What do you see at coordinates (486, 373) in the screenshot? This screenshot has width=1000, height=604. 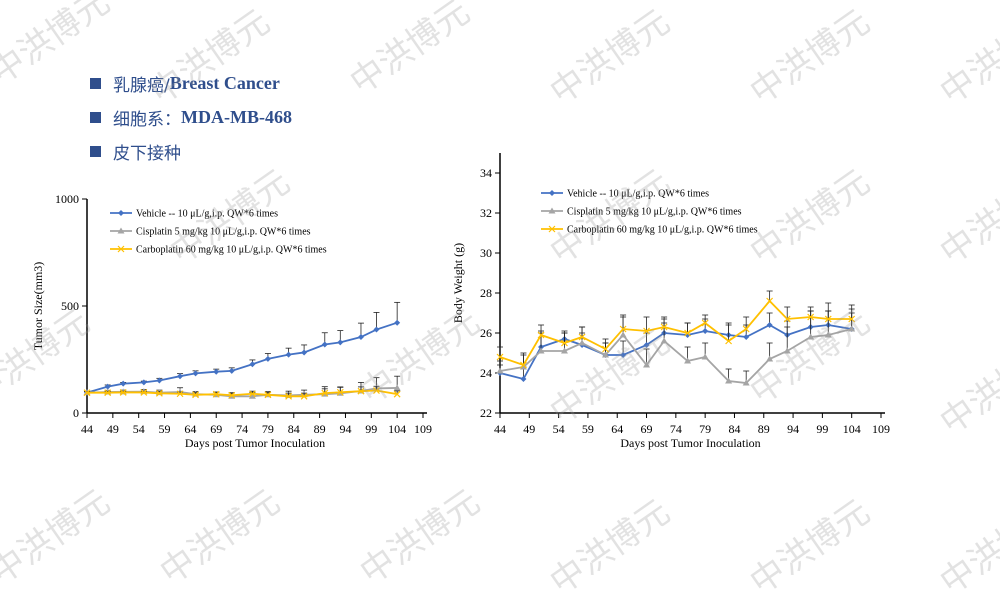 I see `y-tick-label: 24` at bounding box center [486, 373].